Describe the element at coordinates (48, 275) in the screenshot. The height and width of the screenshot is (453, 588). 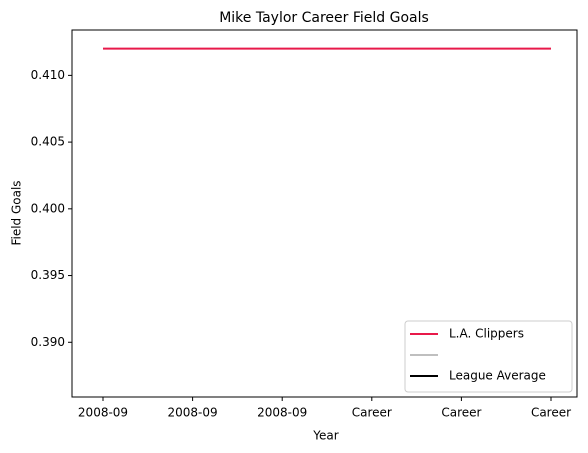
I see `y-tick-label: 0.395` at that location.